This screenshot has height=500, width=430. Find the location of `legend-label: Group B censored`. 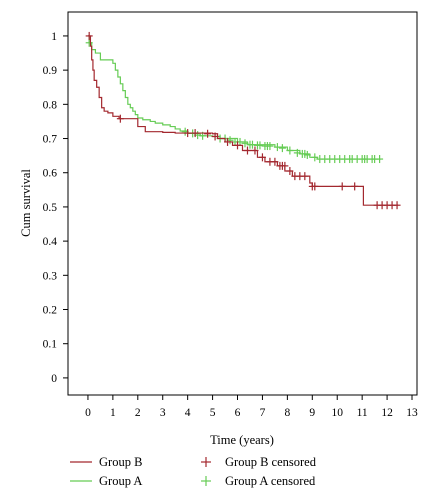

legend-label: Group B censored is located at coordinates (271, 462).